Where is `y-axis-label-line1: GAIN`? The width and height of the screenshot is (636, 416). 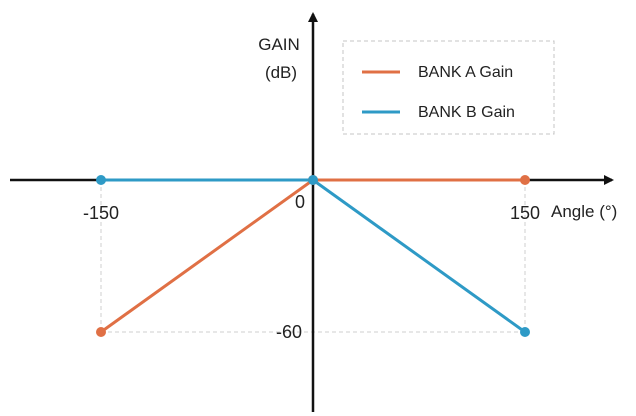 y-axis-label-line1: GAIN is located at coordinates (279, 44).